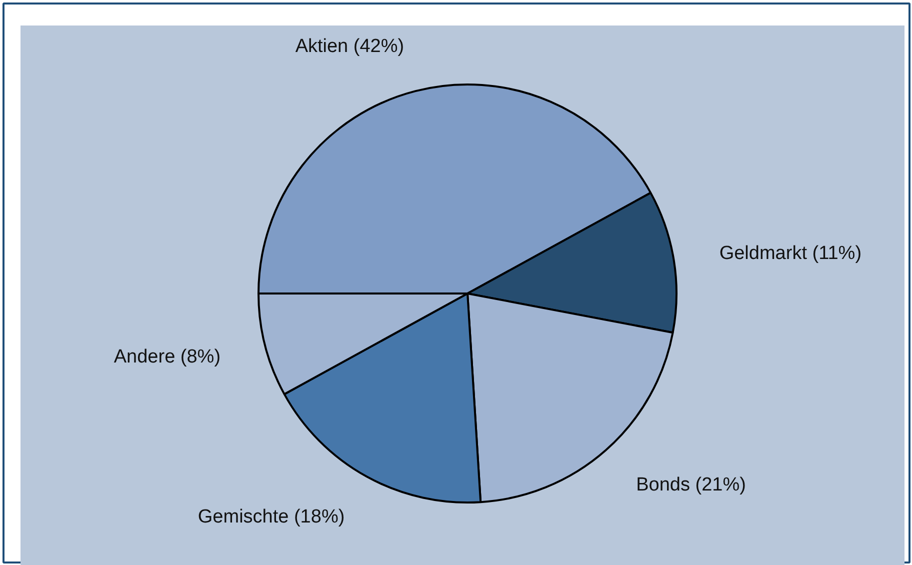  What do you see at coordinates (691, 485) in the screenshot?
I see `slice-label: Bonds (21%)` at bounding box center [691, 485].